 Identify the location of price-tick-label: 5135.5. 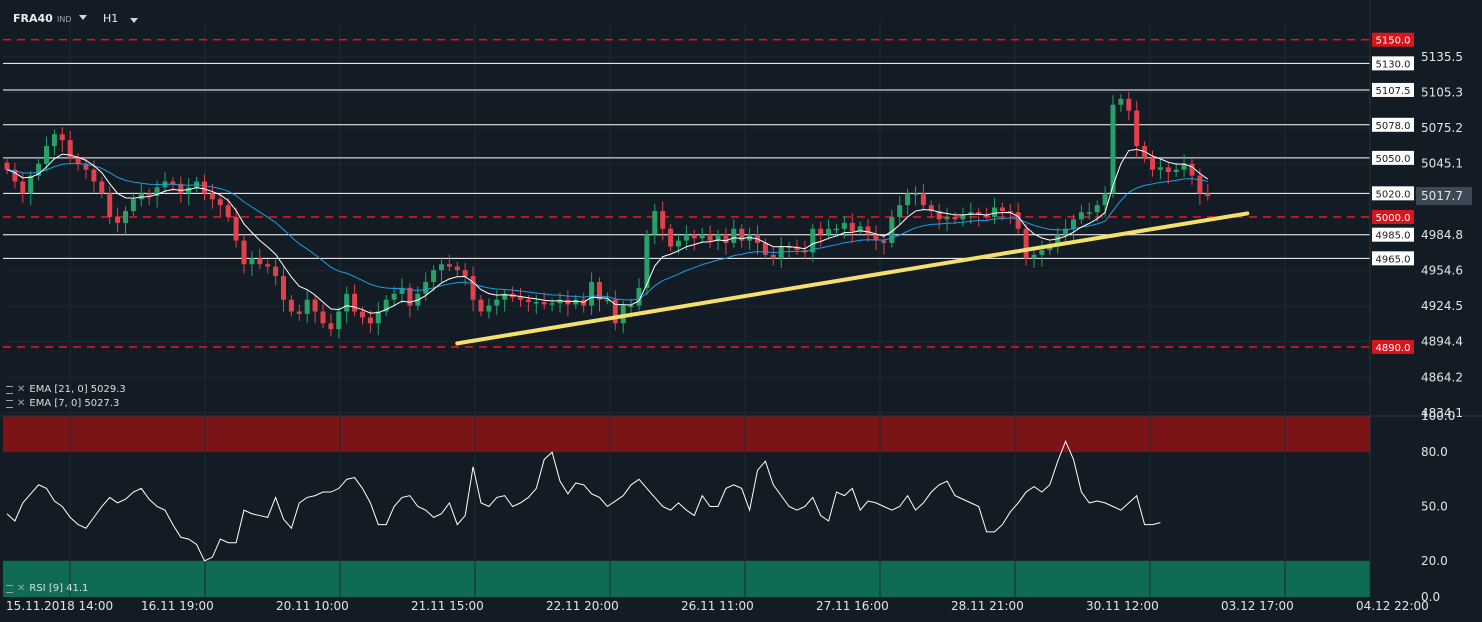
(1442, 57).